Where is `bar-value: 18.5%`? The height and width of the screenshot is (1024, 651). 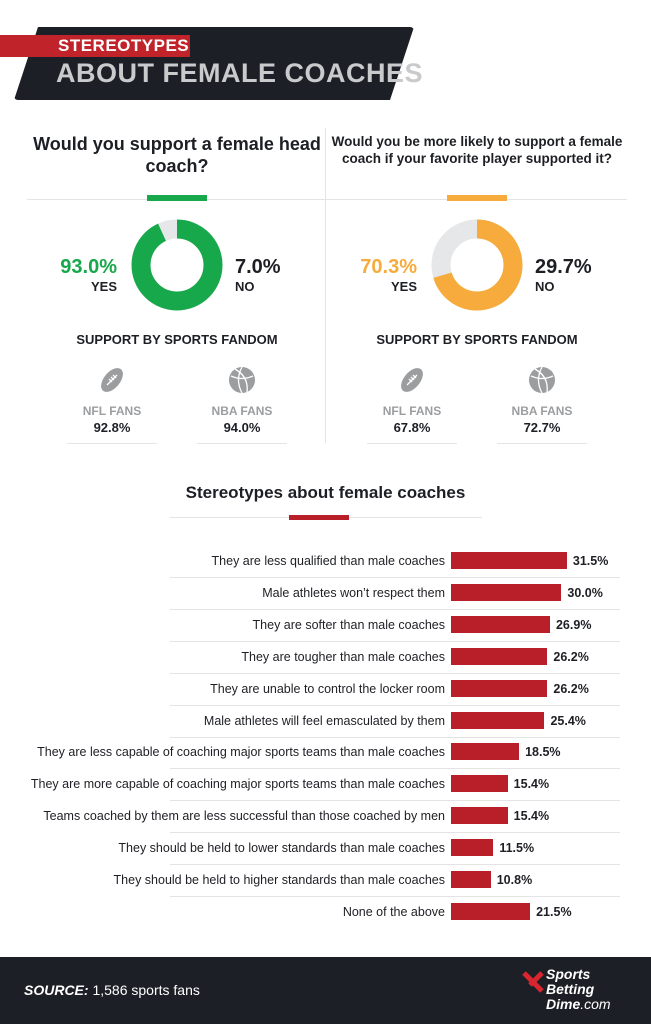
bar-value: 18.5% is located at coordinates (543, 752).